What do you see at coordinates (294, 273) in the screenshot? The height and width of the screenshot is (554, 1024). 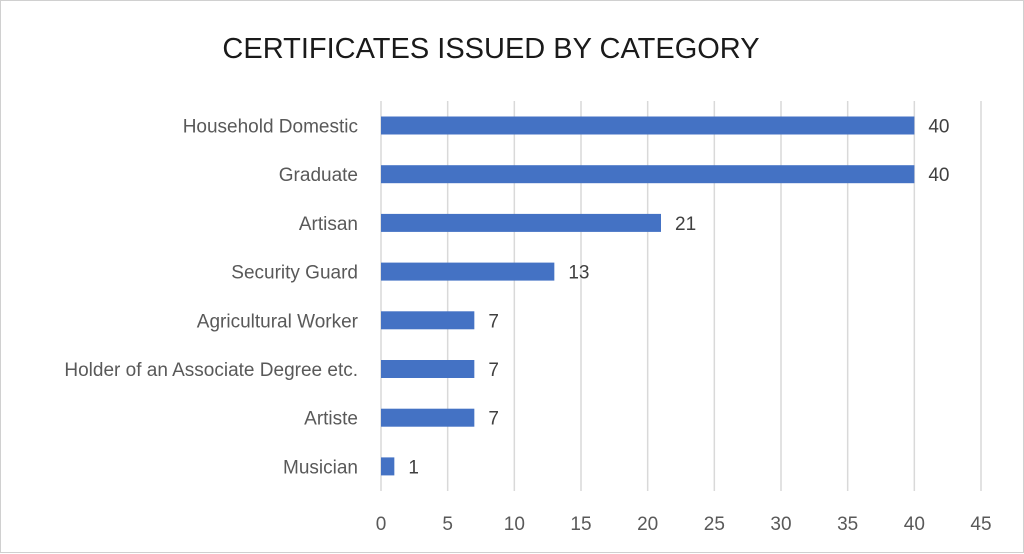 I see `category-label: Security Guard` at bounding box center [294, 273].